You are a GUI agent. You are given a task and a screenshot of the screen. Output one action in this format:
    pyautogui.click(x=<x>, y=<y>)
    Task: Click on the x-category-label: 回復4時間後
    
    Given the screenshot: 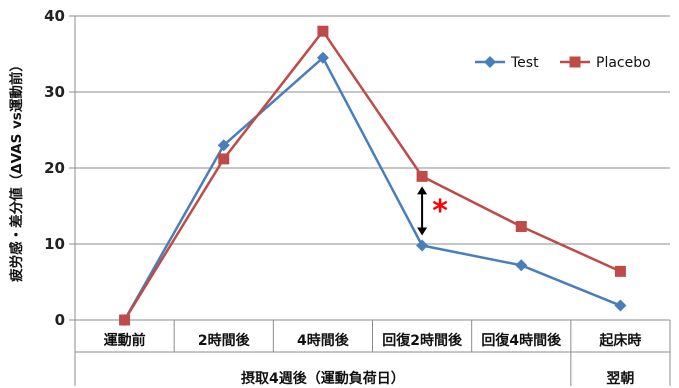 What is the action you would take?
    pyautogui.click(x=521, y=340)
    